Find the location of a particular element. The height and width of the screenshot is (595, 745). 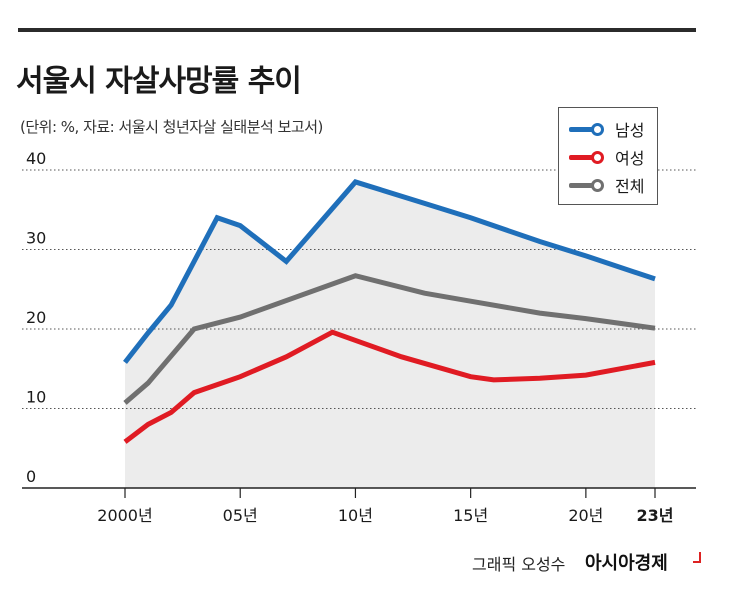

x-tick-label-2020: 20년 is located at coordinates (585, 515).